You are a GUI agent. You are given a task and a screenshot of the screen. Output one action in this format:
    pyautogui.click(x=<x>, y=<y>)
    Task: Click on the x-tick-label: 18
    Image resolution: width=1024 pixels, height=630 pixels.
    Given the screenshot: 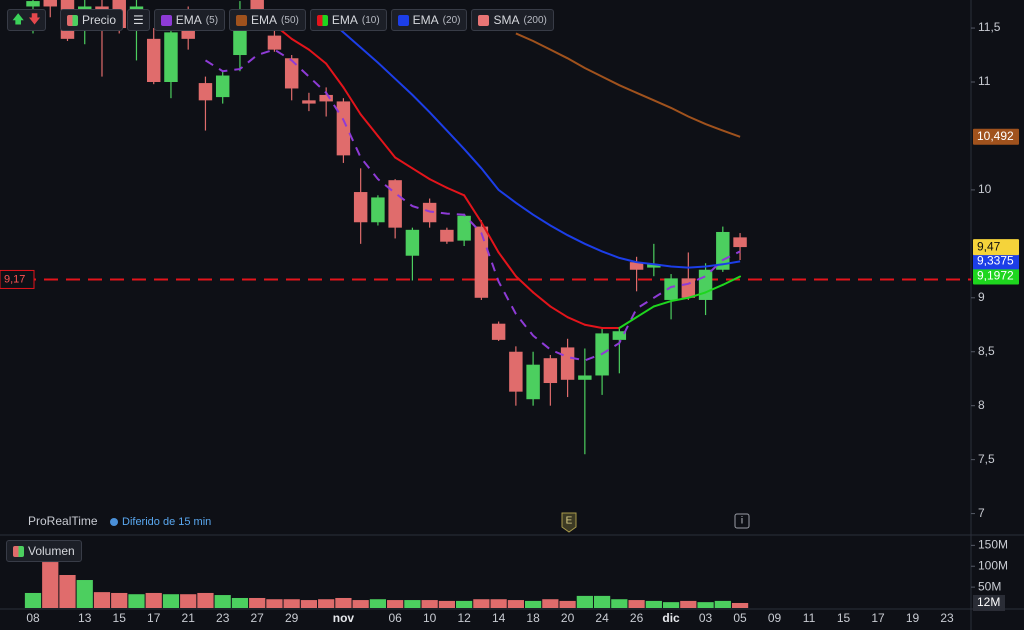 What is the action you would take?
    pyautogui.click(x=533, y=618)
    